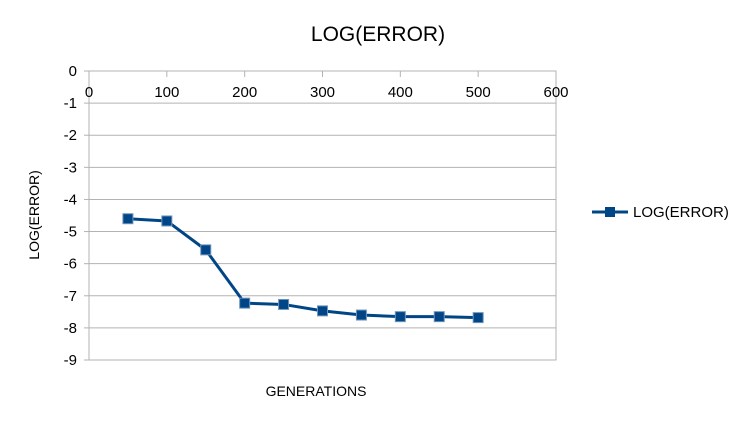 Image resolution: width=756 pixels, height=425 pixels. What do you see at coordinates (316, 391) in the screenshot?
I see `x-axis-title: GENERATIONS` at bounding box center [316, 391].